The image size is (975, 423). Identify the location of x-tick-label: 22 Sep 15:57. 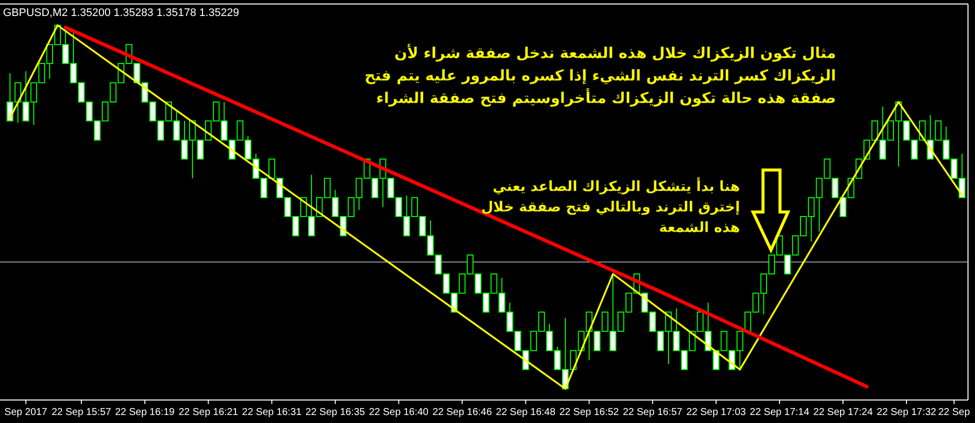
(82, 412).